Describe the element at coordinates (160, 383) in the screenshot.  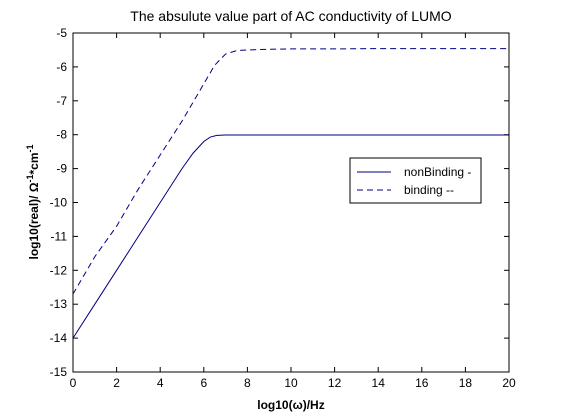
I see `x-tick-label: 4` at that location.